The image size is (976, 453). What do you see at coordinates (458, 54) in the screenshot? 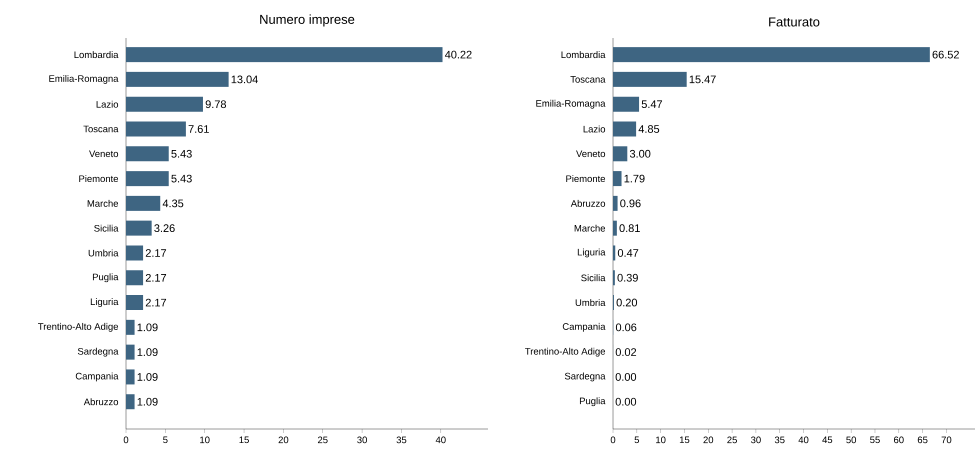
I see `data-label: 40.22` at bounding box center [458, 54].